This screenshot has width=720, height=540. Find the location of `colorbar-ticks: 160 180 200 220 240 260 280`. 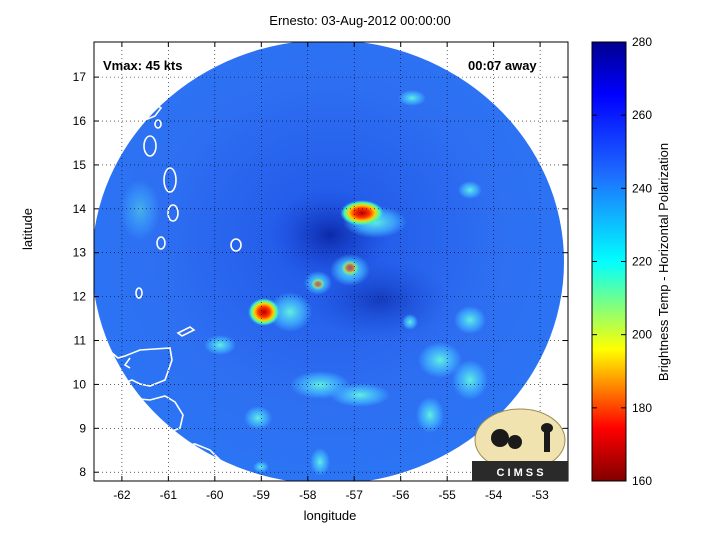

colorbar-ticks: 160 180 200 220 240 260 280 is located at coordinates (622, 261).